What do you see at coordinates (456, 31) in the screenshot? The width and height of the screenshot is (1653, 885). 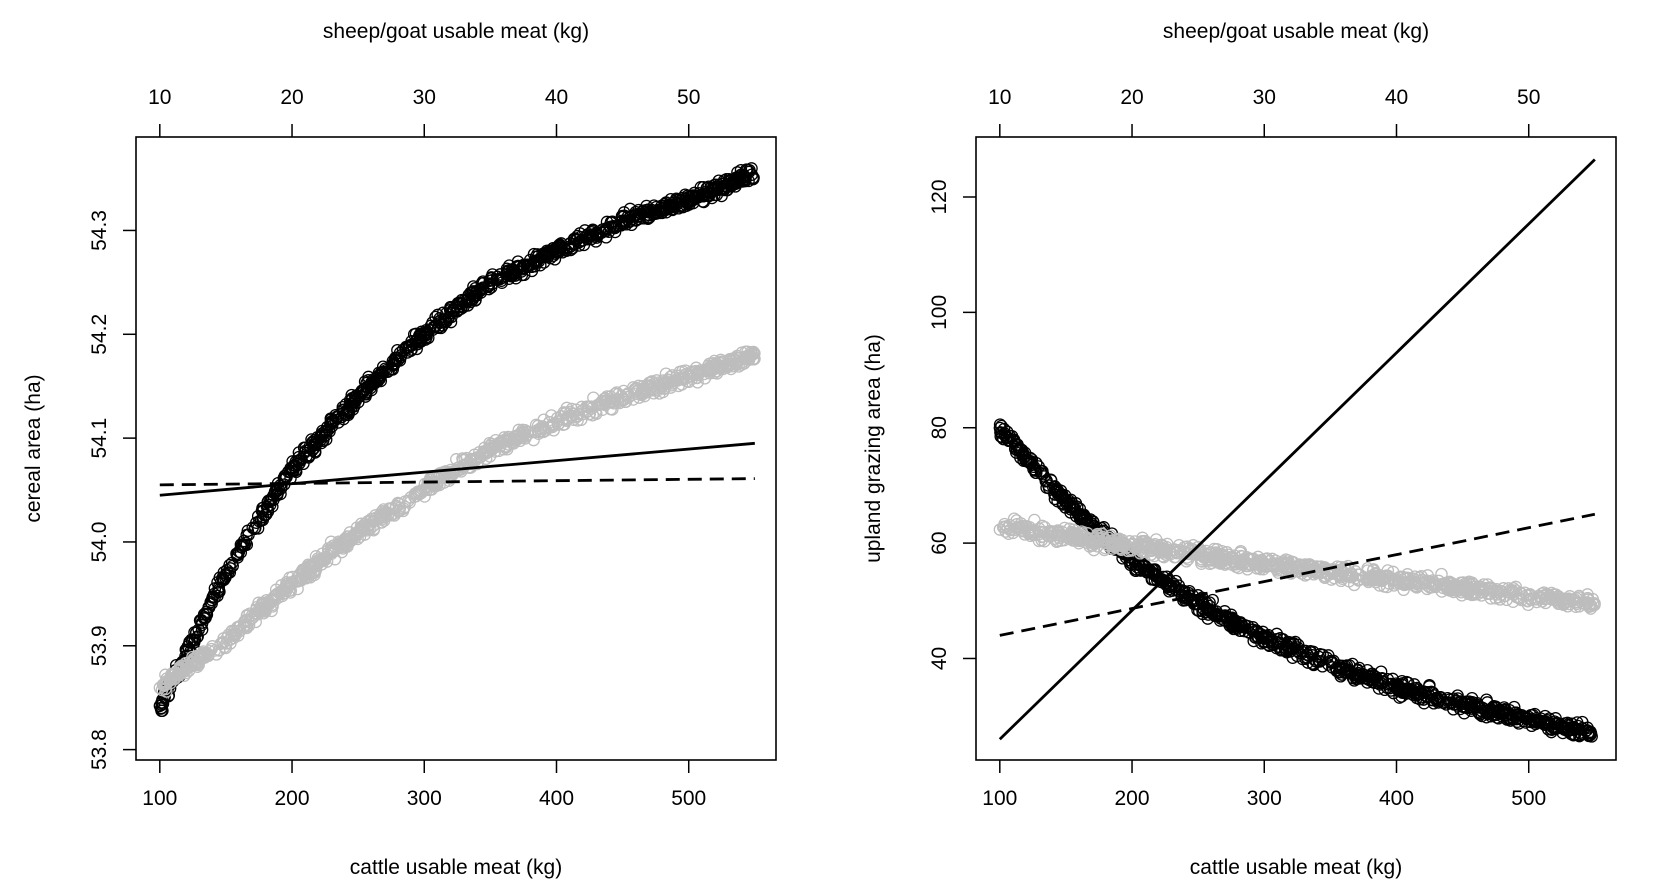 I see `x2-axis-title: sheep/goat usable meat (kg)` at bounding box center [456, 31].